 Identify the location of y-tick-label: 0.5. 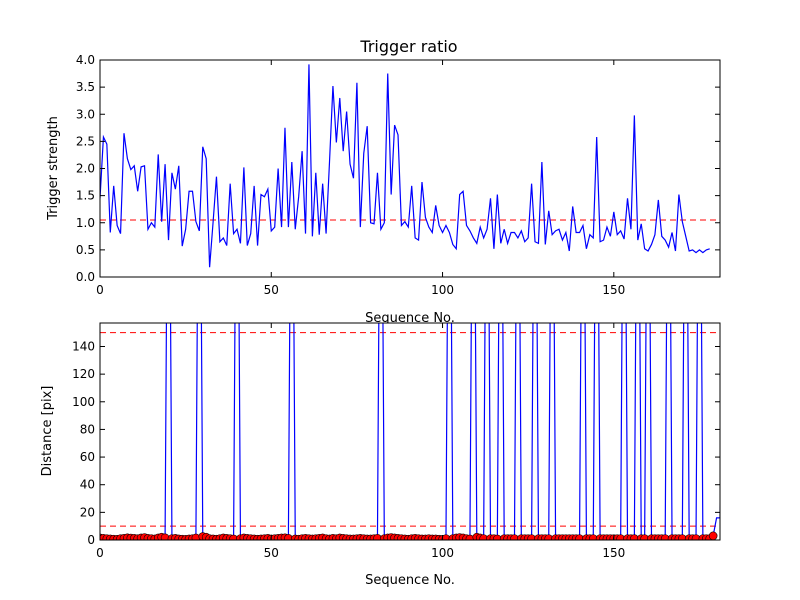
(85, 250).